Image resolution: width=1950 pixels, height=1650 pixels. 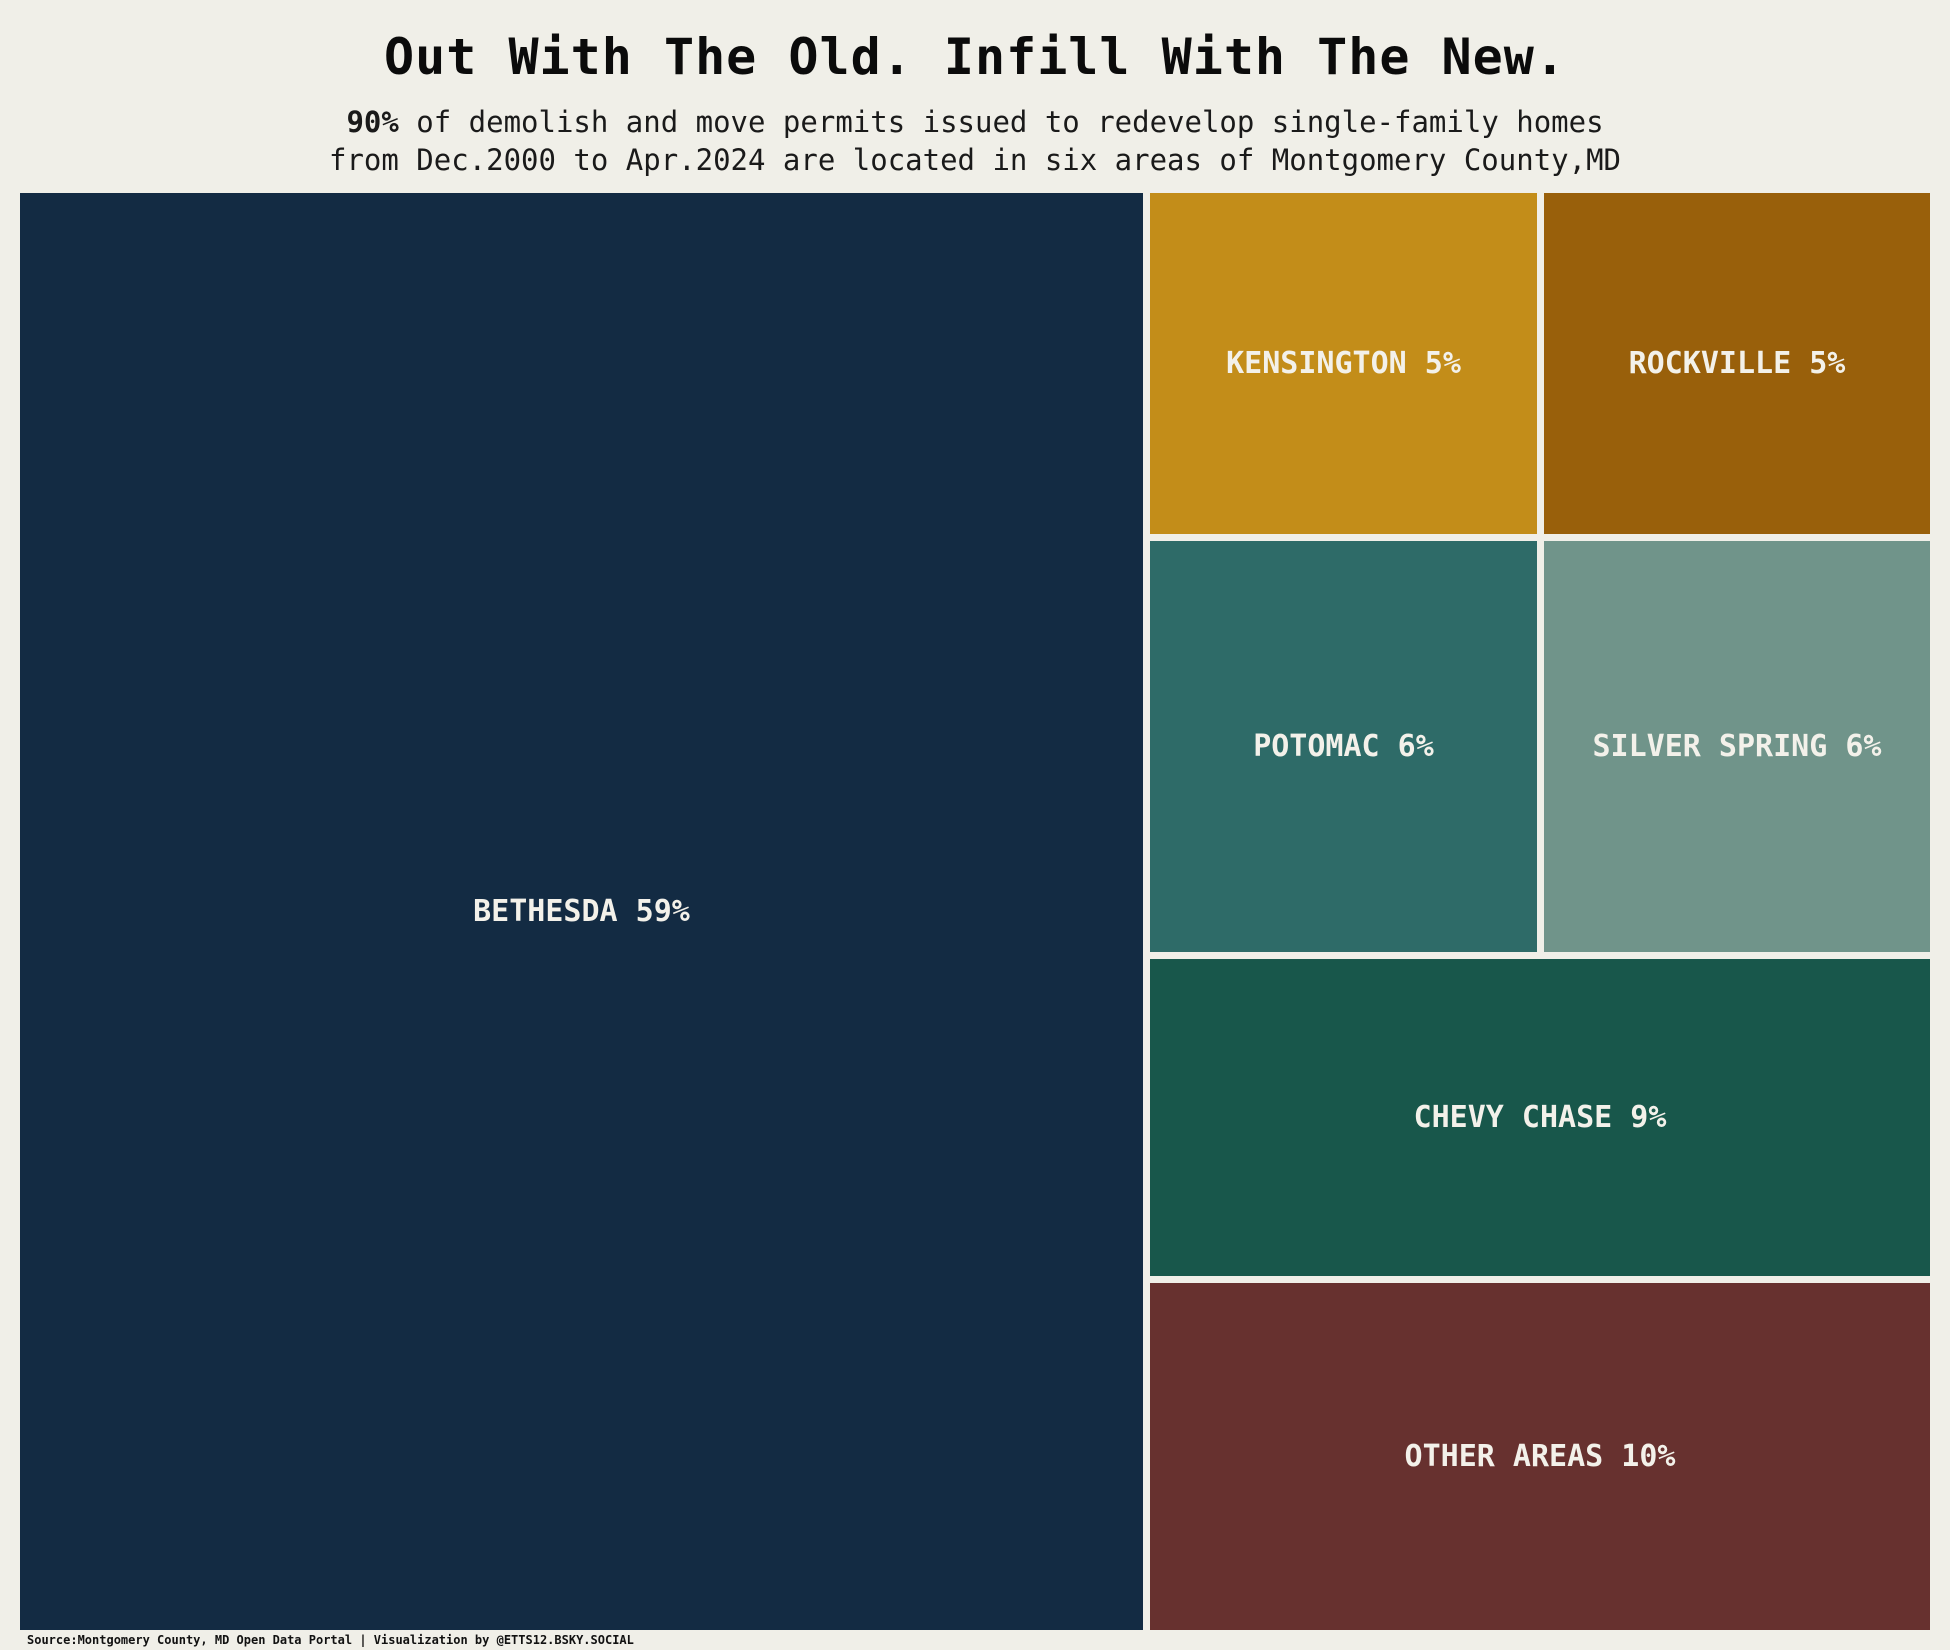 I want to click on tile-label: SILVER SPRING 6%, so click(x=1737, y=746).